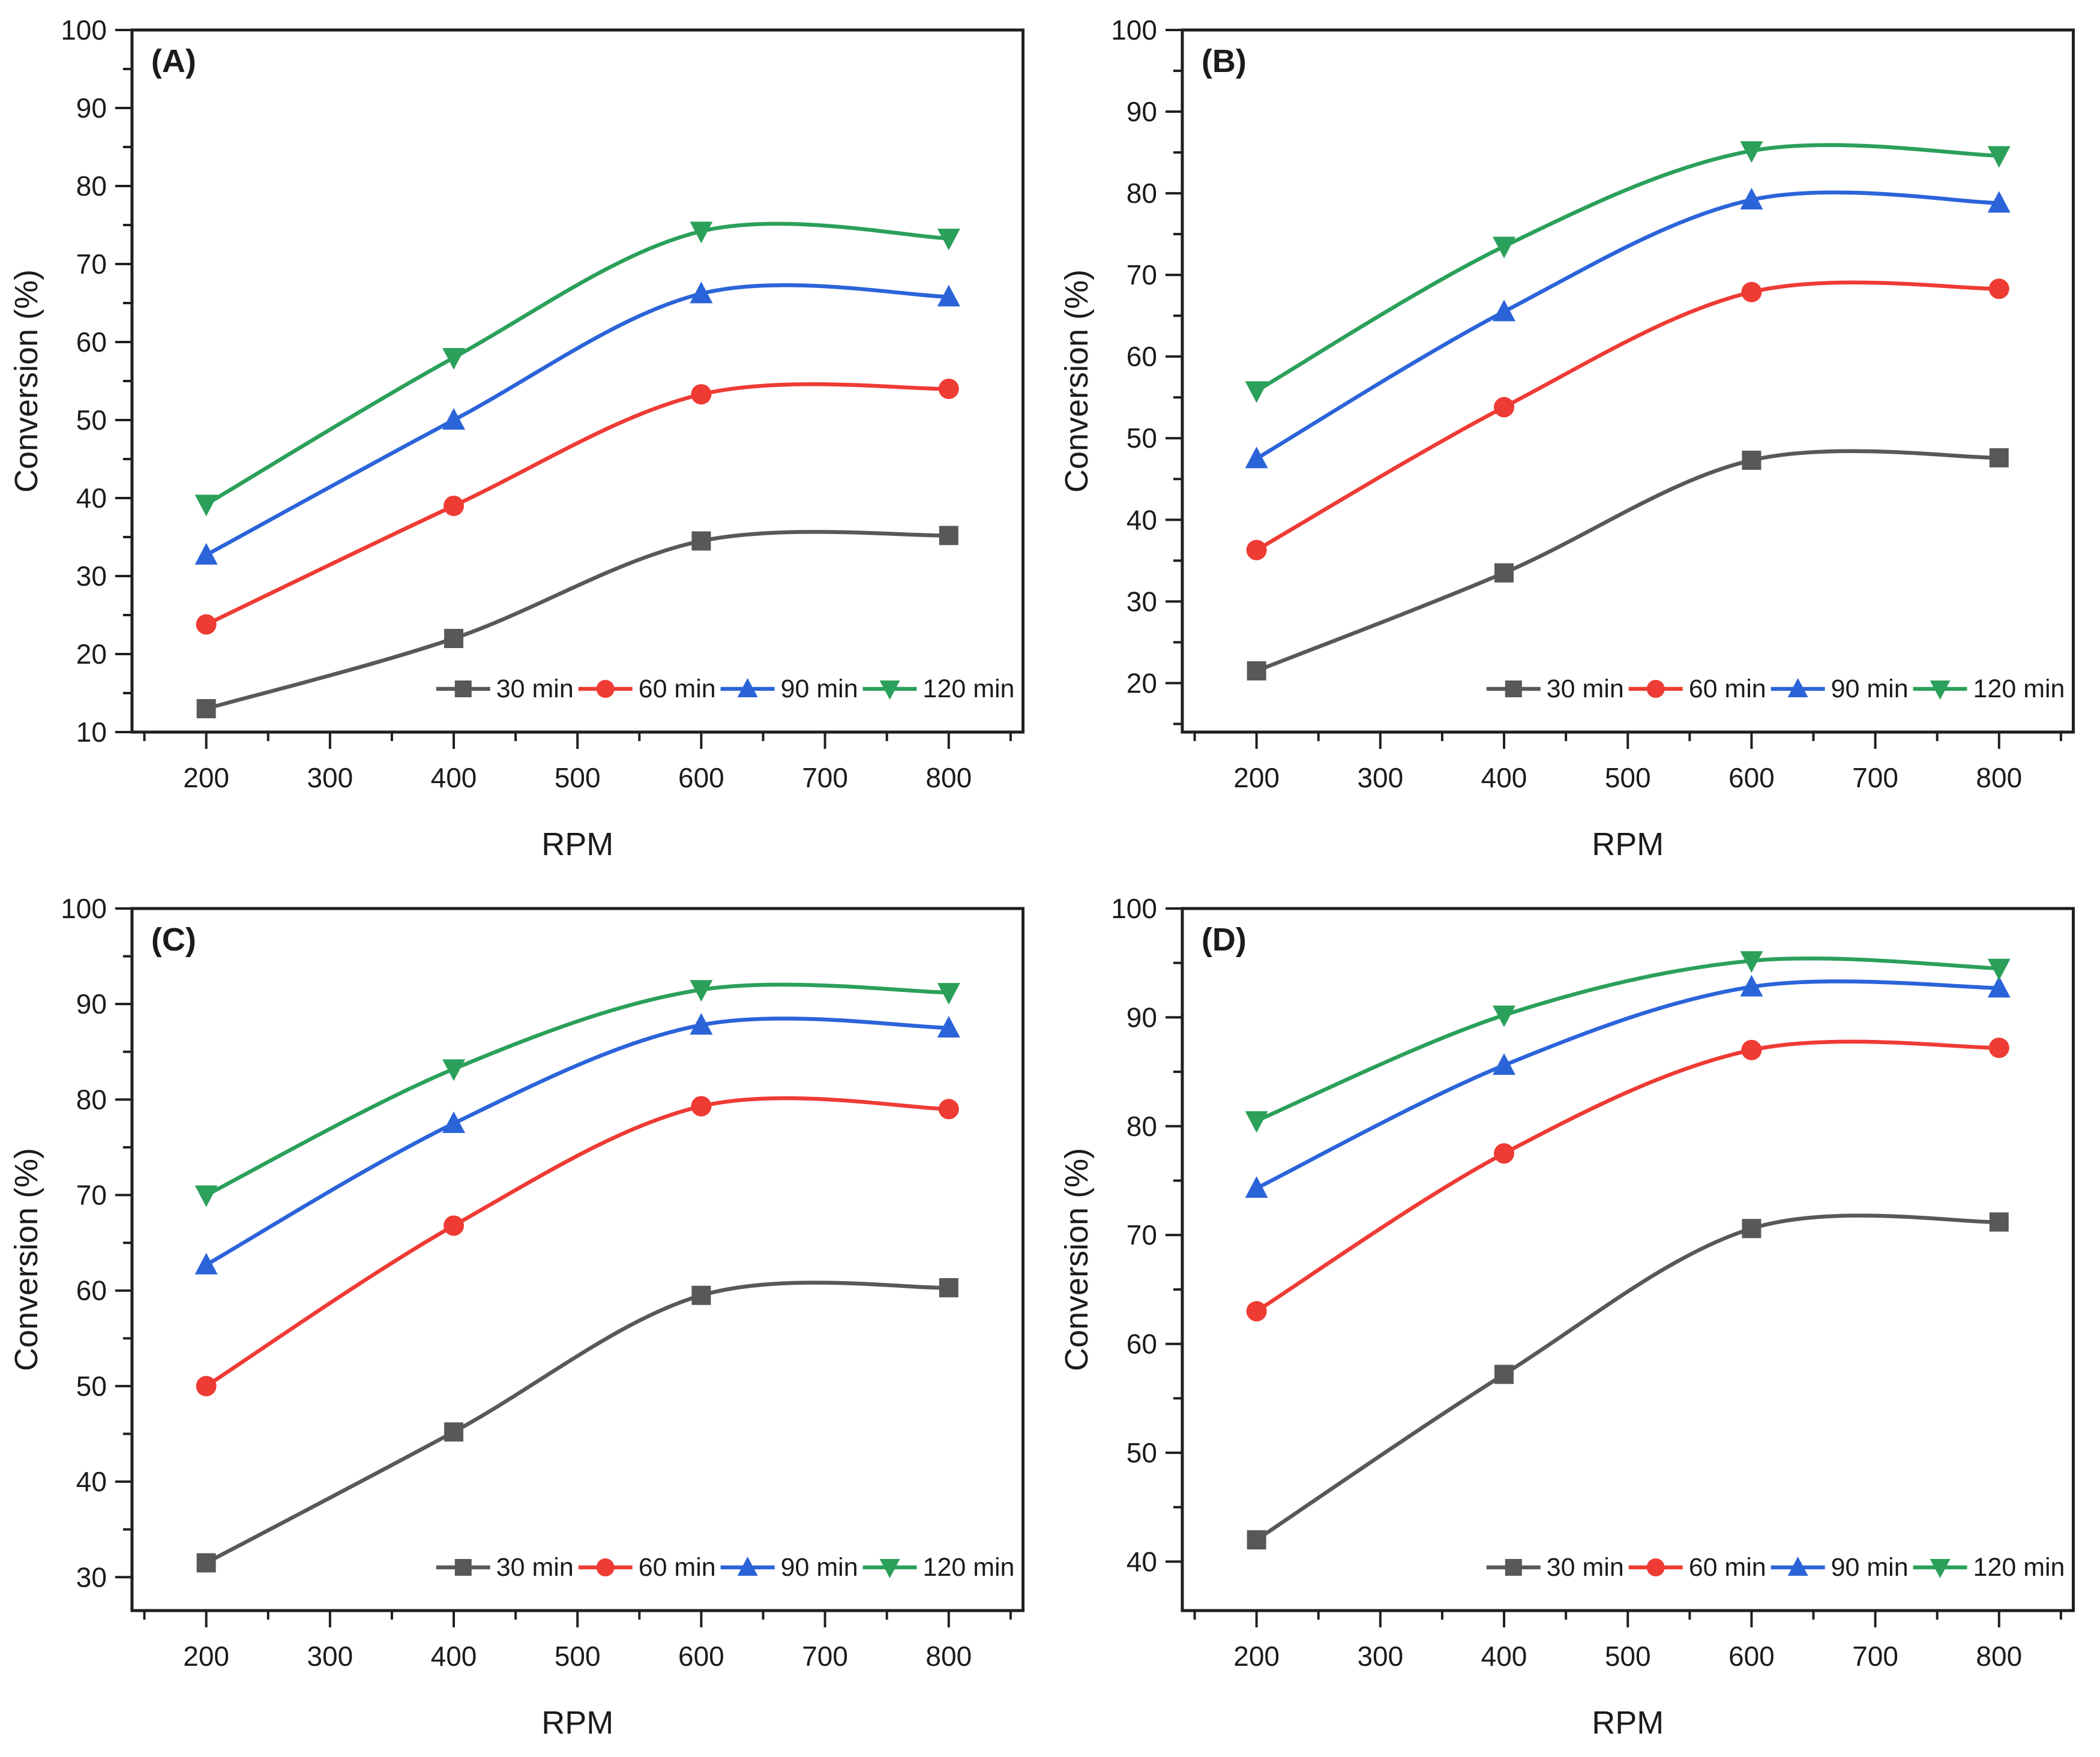 The width and height of the screenshot is (2100, 1757). What do you see at coordinates (1141, 111) in the screenshot?
I see `y-tick-label: 90` at bounding box center [1141, 111].